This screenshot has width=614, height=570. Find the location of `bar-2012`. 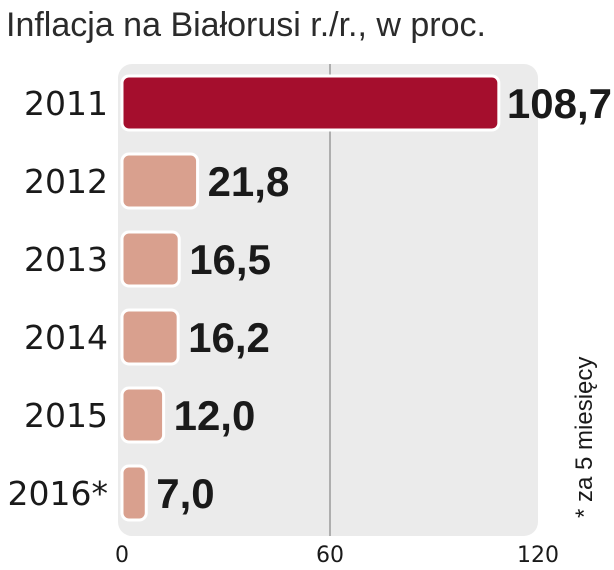

bar-2012 is located at coordinates (160, 181).